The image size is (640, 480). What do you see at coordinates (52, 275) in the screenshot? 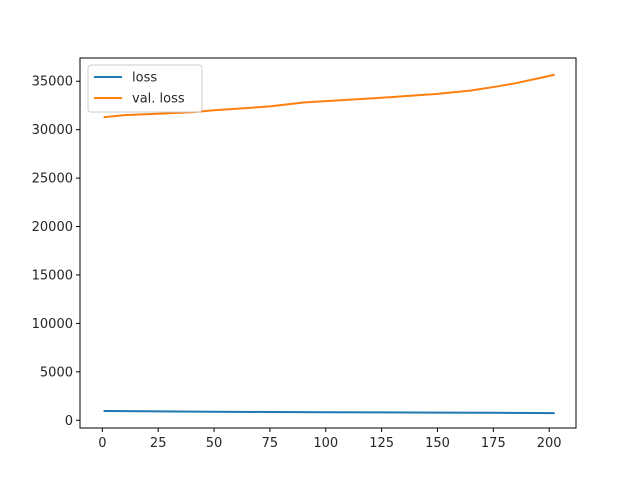
I see `y-tick-label: 15000` at bounding box center [52, 275].